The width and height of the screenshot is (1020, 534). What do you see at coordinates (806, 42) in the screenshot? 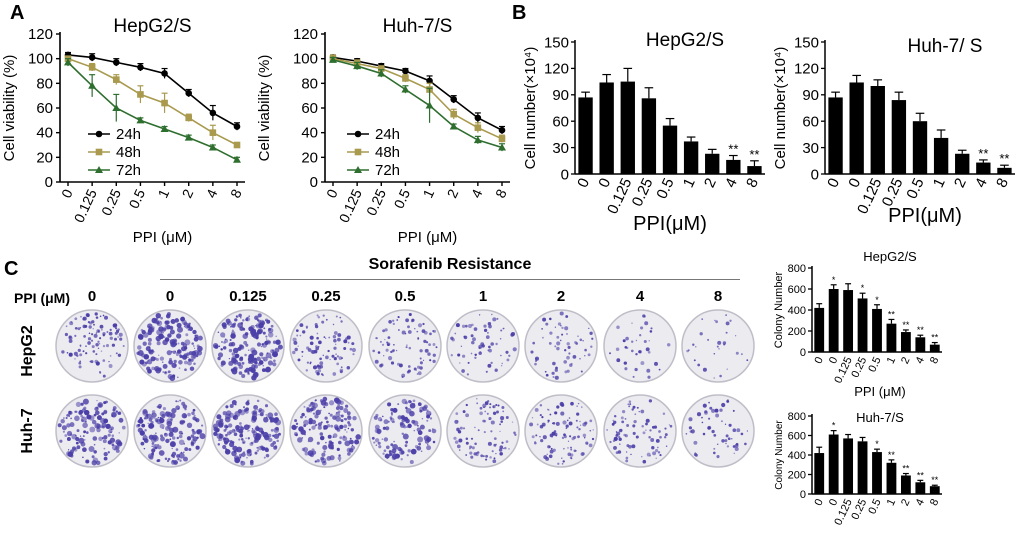
I see `y-tick-label: 150` at bounding box center [806, 42].